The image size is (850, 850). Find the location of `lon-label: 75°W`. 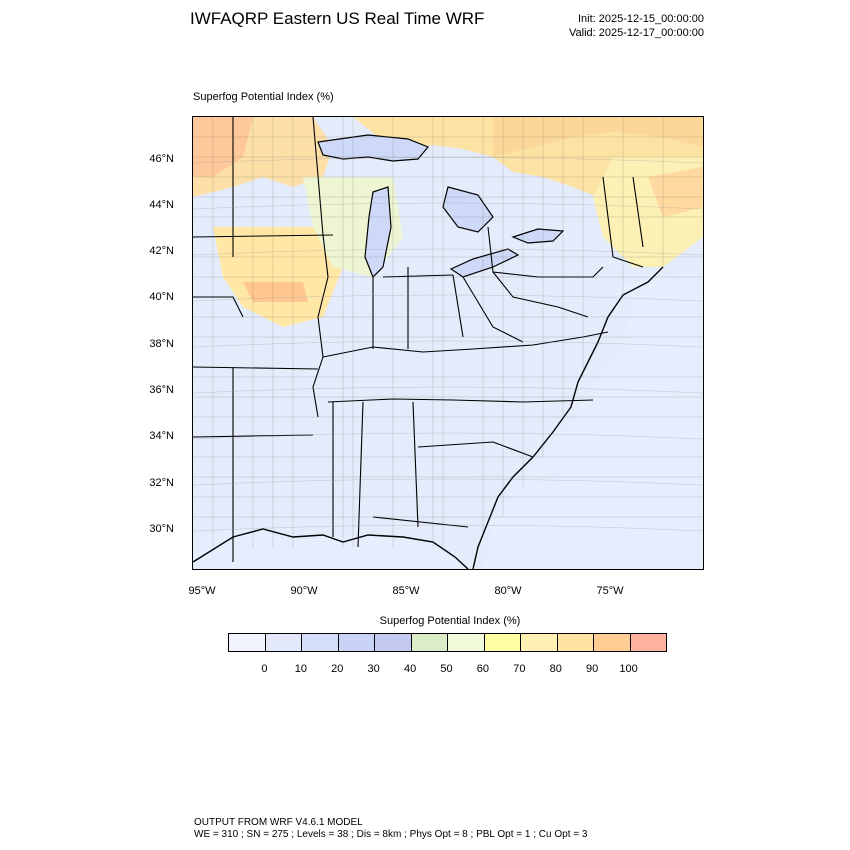

lon-label: 75°W is located at coordinates (610, 591).